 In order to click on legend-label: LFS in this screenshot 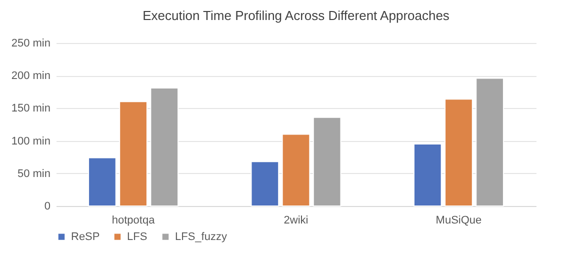, I will do `click(137, 236)`.